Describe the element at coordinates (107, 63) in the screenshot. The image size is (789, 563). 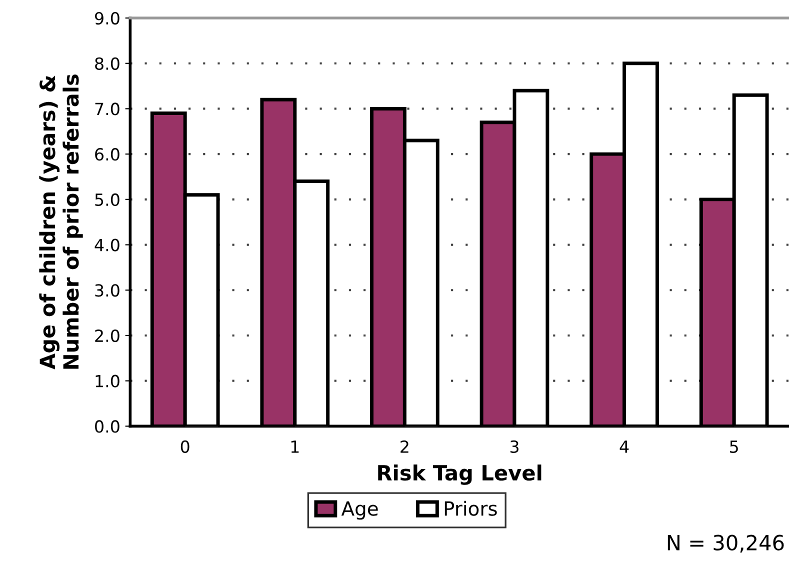
I see `y-tick-label: 8.0` at that location.